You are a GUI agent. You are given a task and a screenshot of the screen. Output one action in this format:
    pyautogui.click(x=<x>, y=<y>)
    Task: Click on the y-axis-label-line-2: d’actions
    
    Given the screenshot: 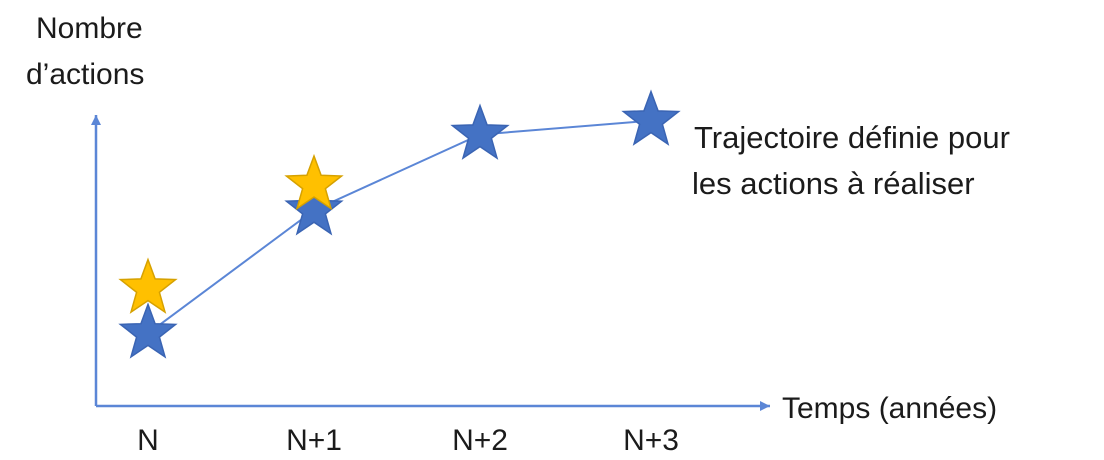 What is the action you would take?
    pyautogui.click(x=85, y=74)
    